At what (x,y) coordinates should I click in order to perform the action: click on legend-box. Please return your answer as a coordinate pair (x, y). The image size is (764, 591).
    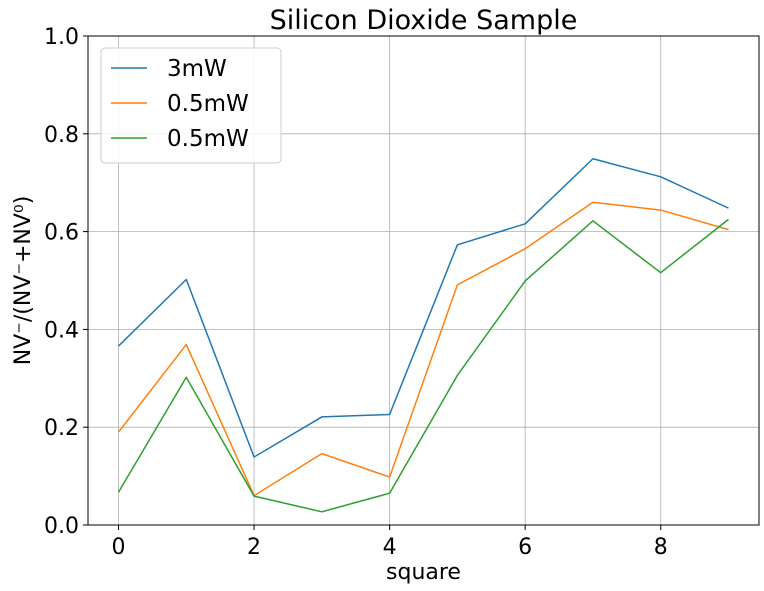
    Looking at the image, I should click on (191, 105).